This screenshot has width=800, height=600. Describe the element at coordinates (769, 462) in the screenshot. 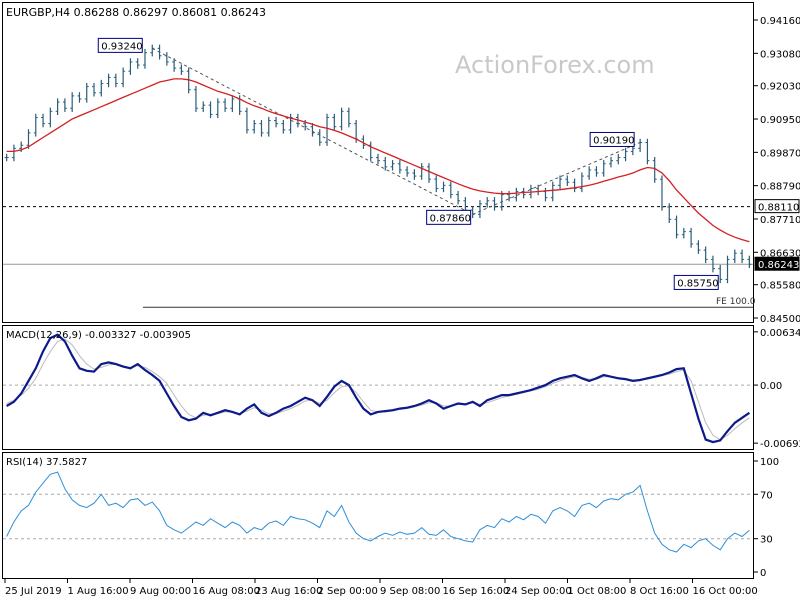

I see `rsi-tick-label: 100` at that location.